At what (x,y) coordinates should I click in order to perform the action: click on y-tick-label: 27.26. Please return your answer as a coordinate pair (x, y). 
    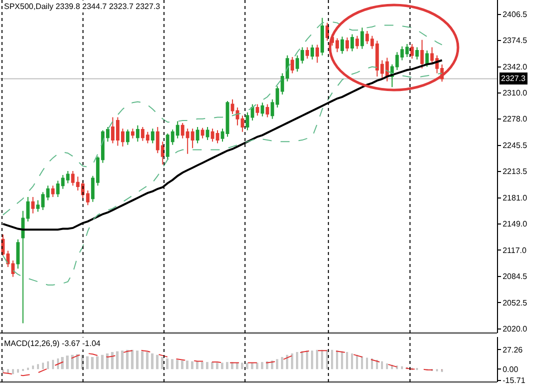
    Looking at the image, I should click on (513, 349).